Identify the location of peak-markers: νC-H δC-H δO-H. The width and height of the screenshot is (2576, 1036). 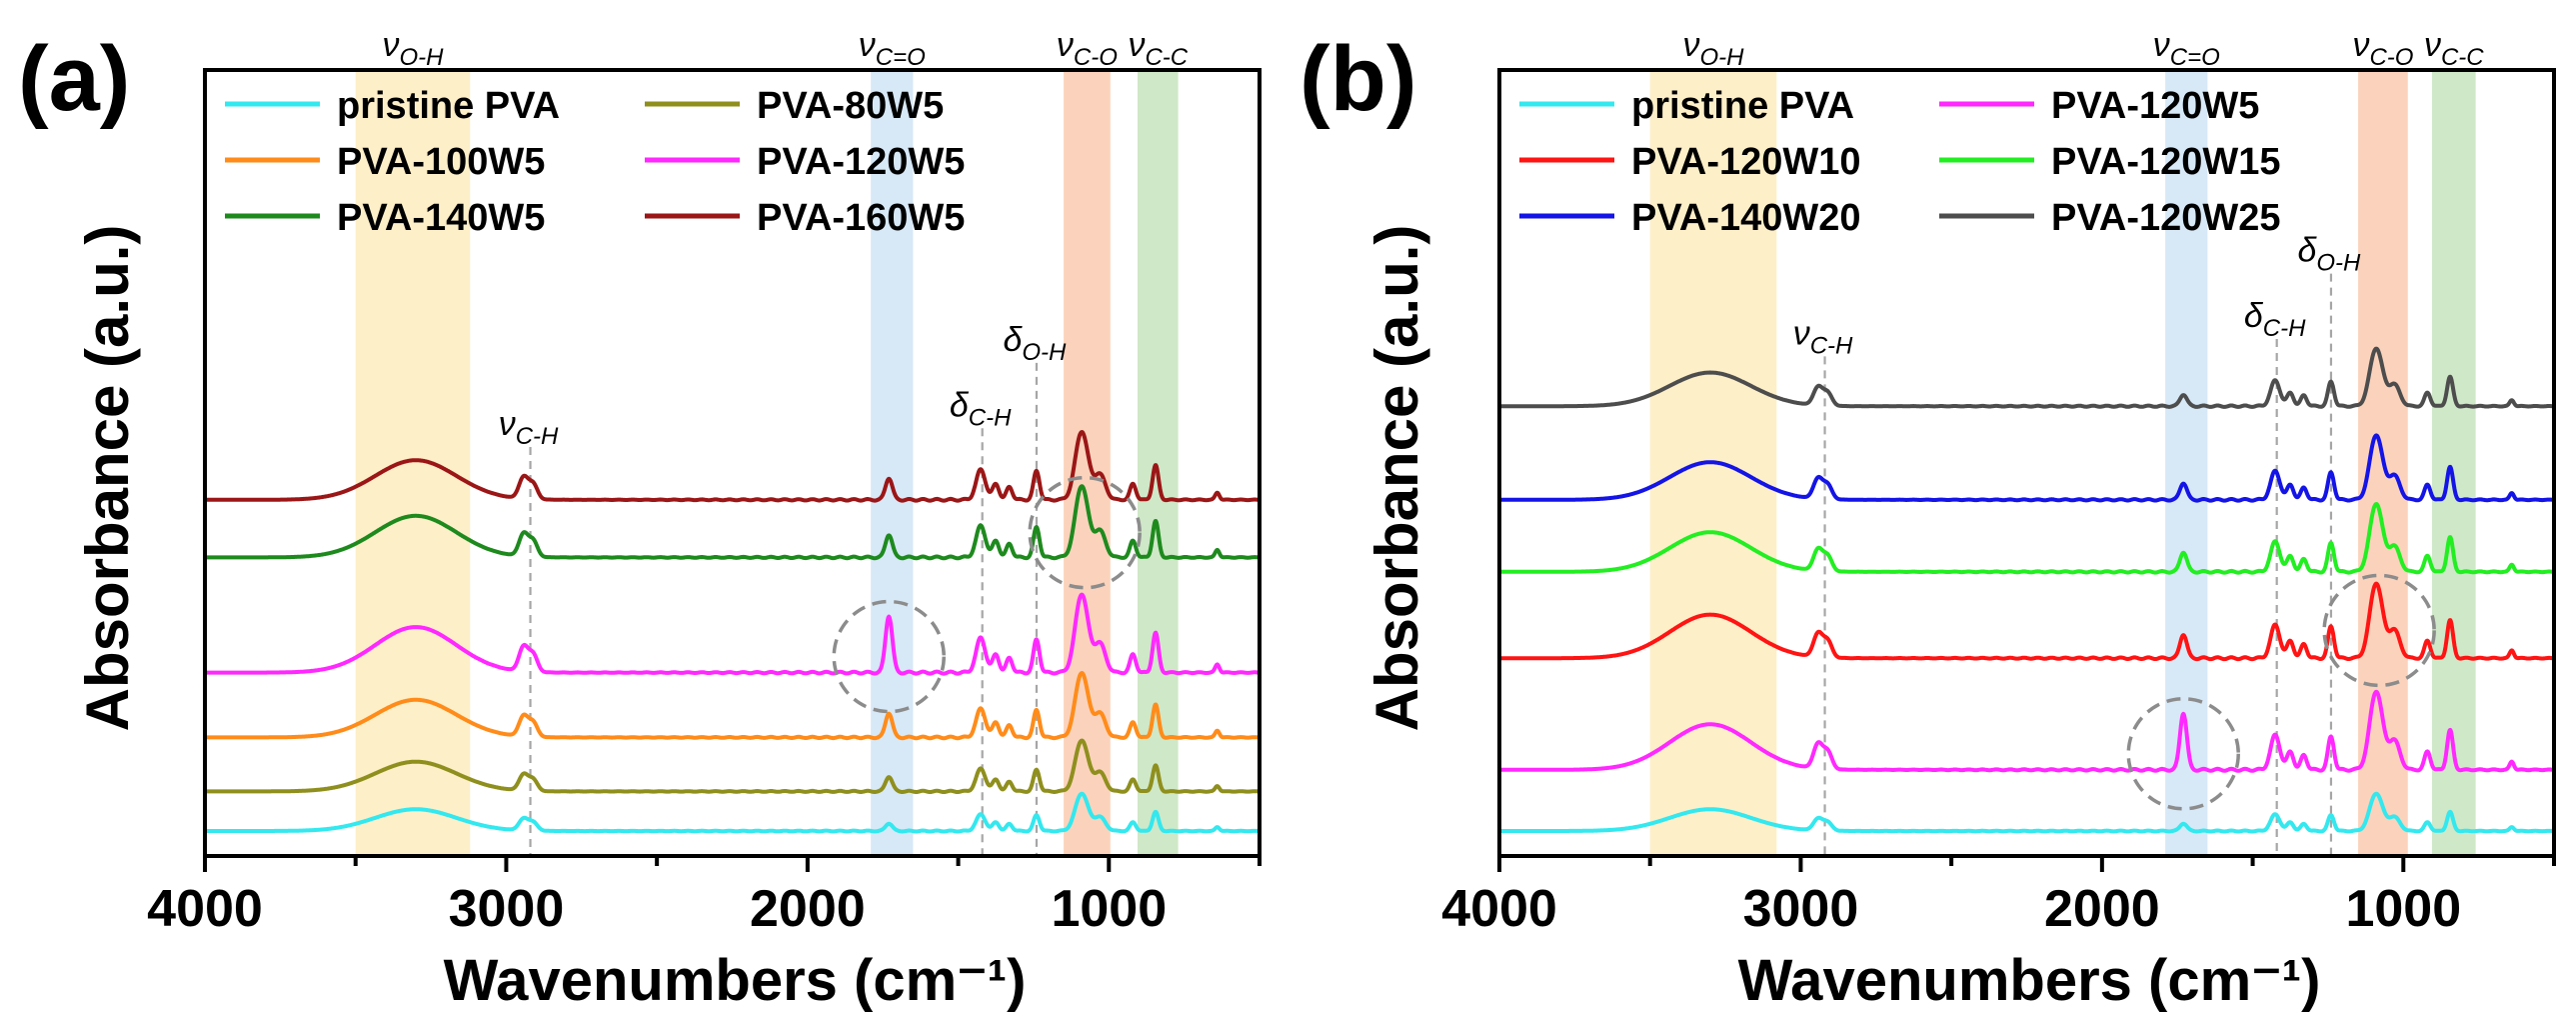
(783, 588).